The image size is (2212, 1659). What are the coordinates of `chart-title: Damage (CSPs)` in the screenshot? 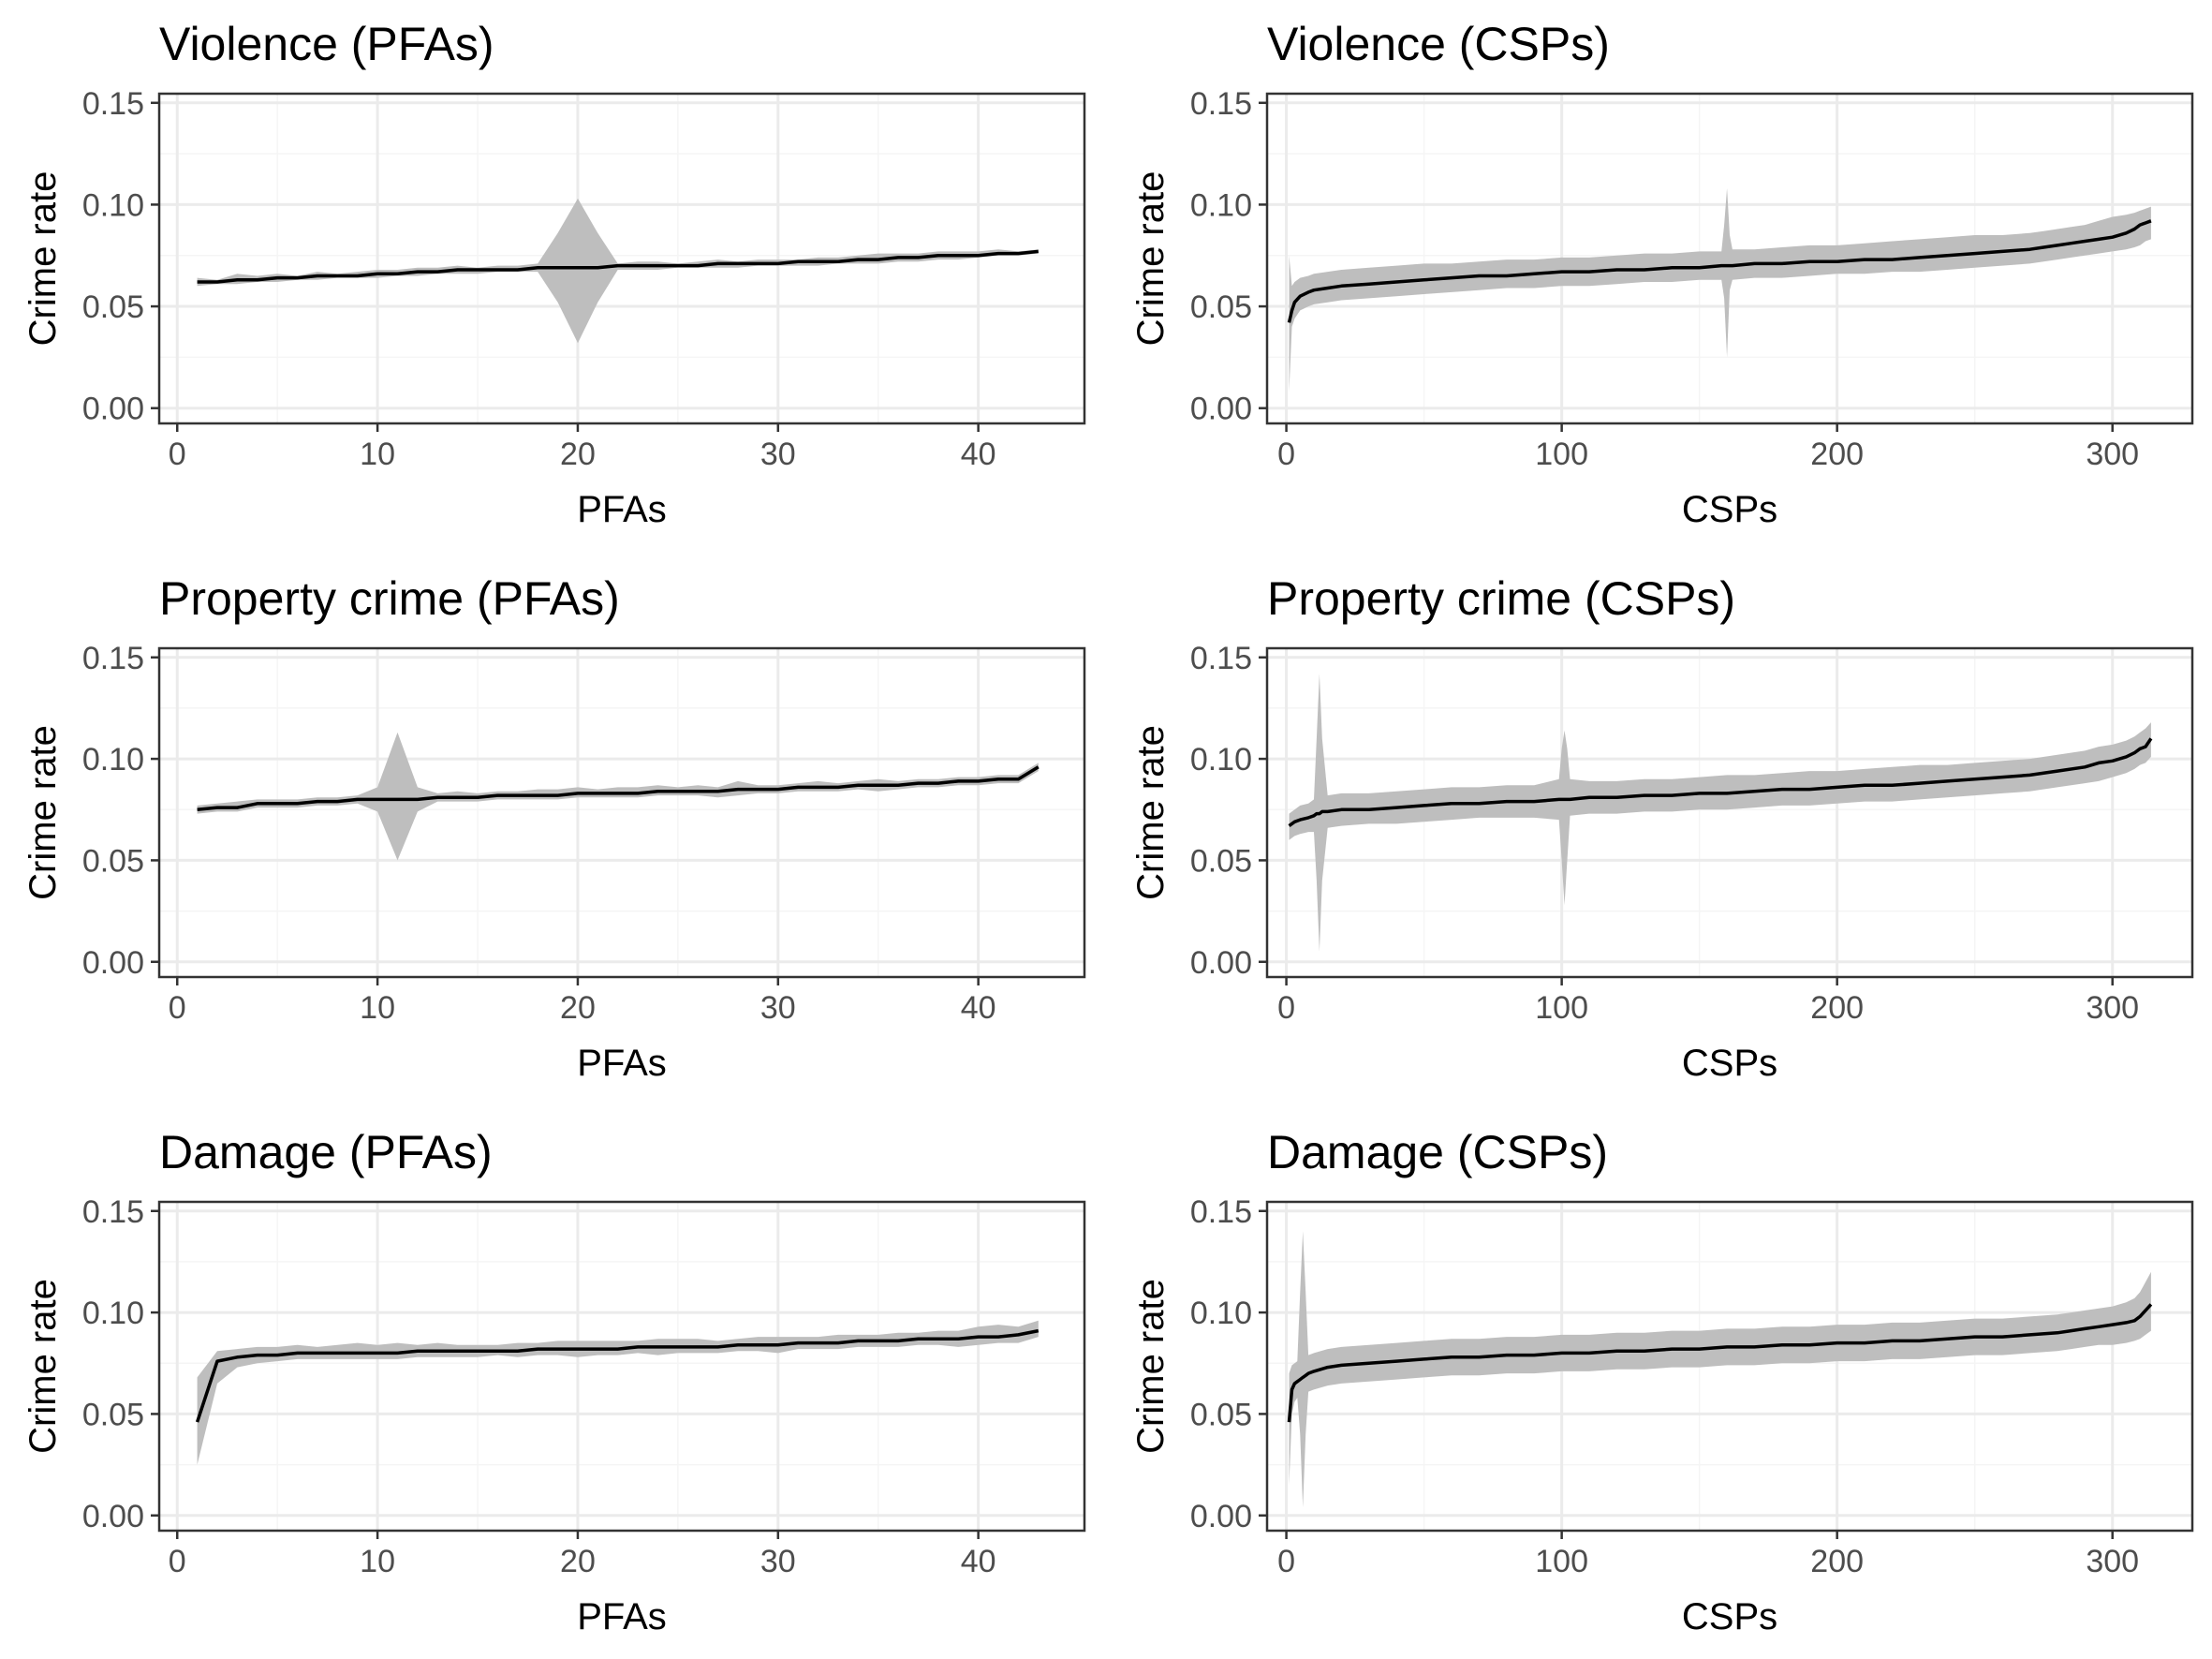 It's located at (1438, 1152).